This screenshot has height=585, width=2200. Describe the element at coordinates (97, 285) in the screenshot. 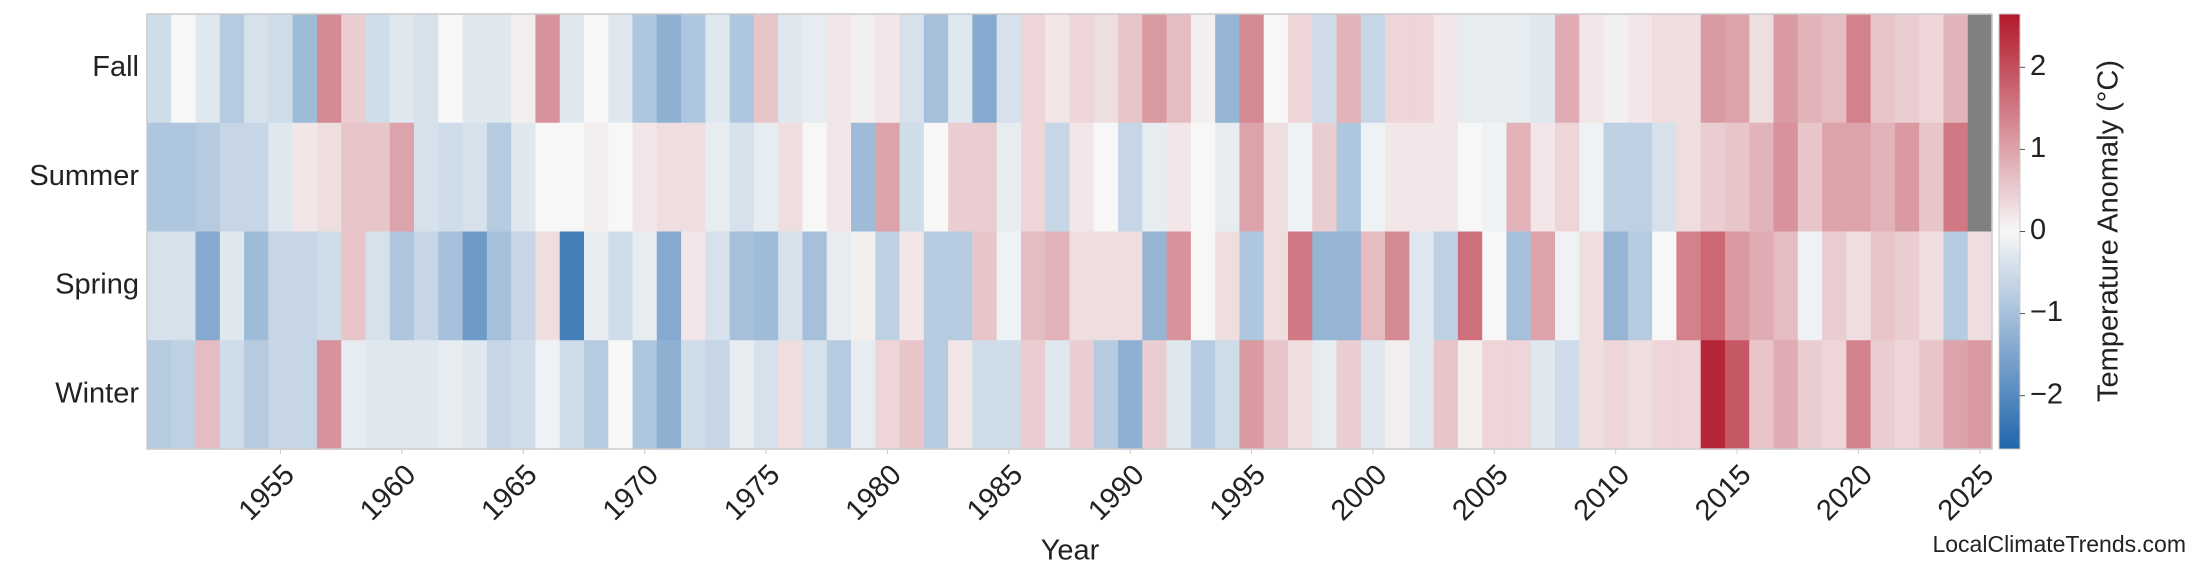

I see `y-tick-label: Spring` at that location.